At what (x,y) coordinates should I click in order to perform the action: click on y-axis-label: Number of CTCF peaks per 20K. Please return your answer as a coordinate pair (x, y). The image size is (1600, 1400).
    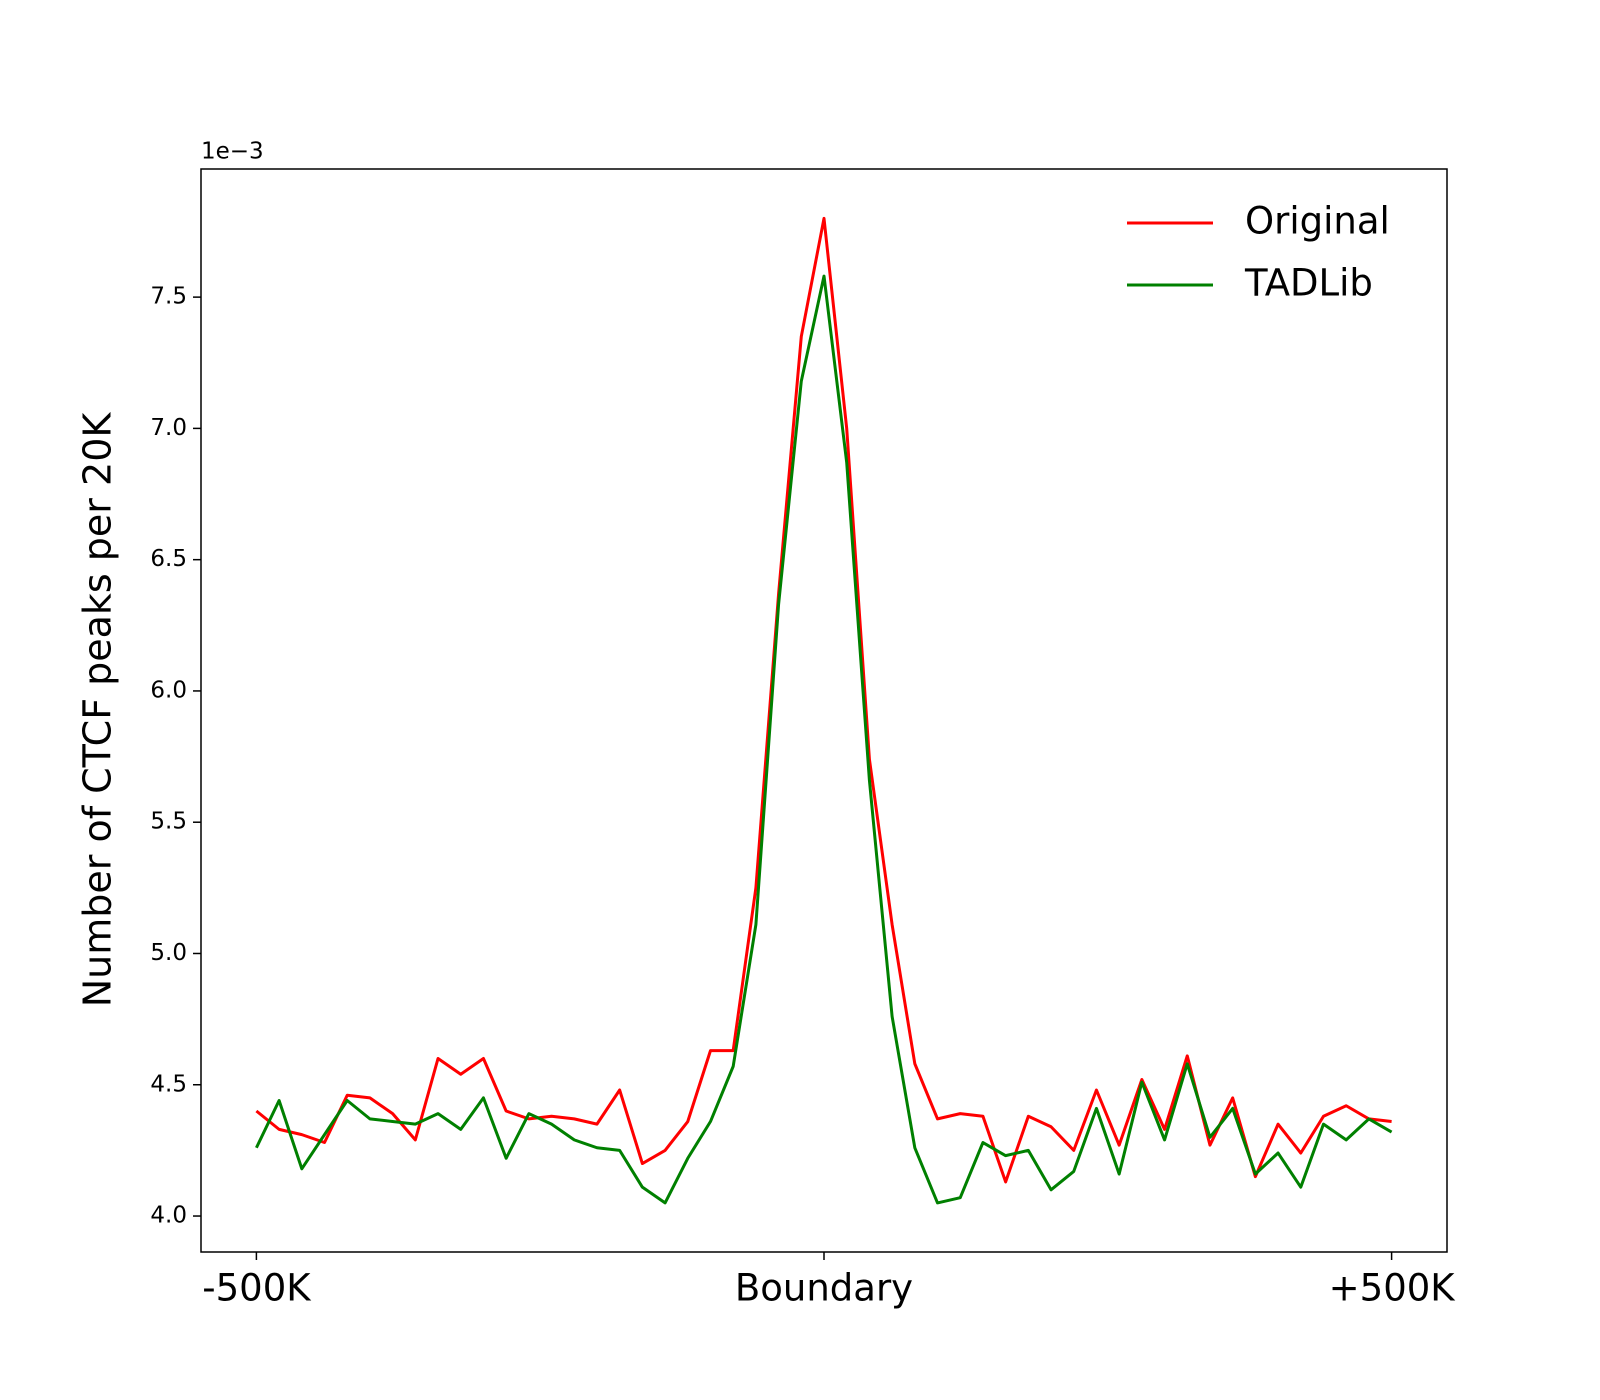
    Looking at the image, I should click on (98, 710).